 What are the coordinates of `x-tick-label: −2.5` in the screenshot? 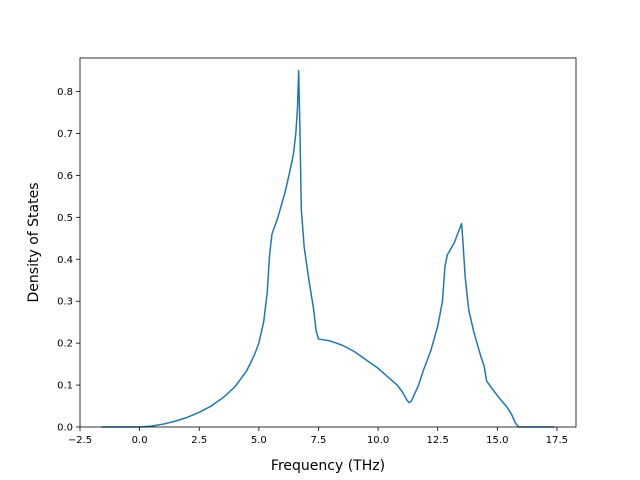 It's located at (80, 440).